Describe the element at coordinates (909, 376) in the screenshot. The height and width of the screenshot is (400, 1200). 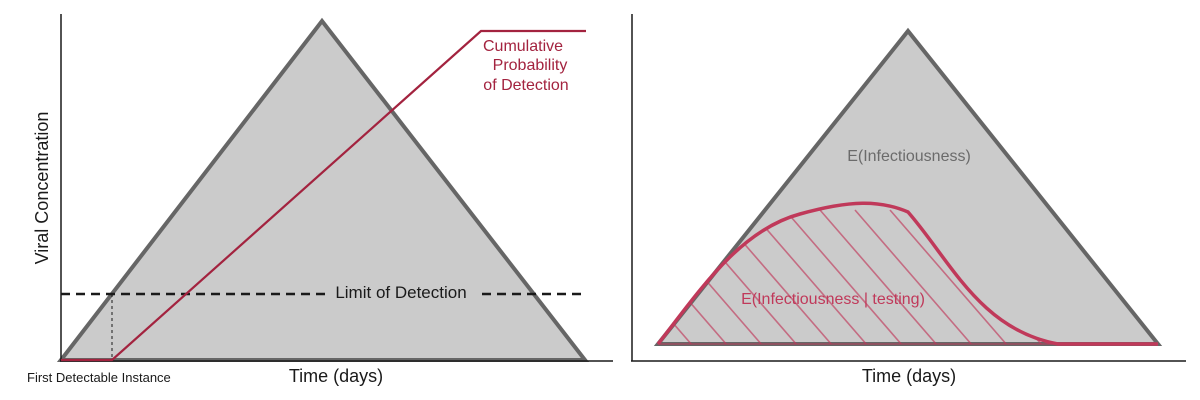
I see `right-x-axis-label: Time (days)` at that location.